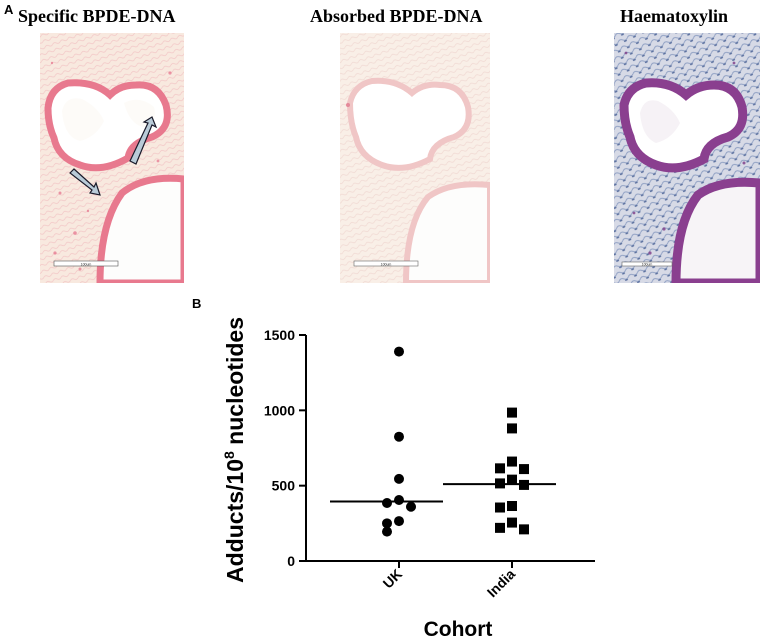 This screenshot has width=766, height=640. What do you see at coordinates (112, 158) in the screenshot?
I see `micrograph-specific-bpde-dna: 100um` at bounding box center [112, 158].